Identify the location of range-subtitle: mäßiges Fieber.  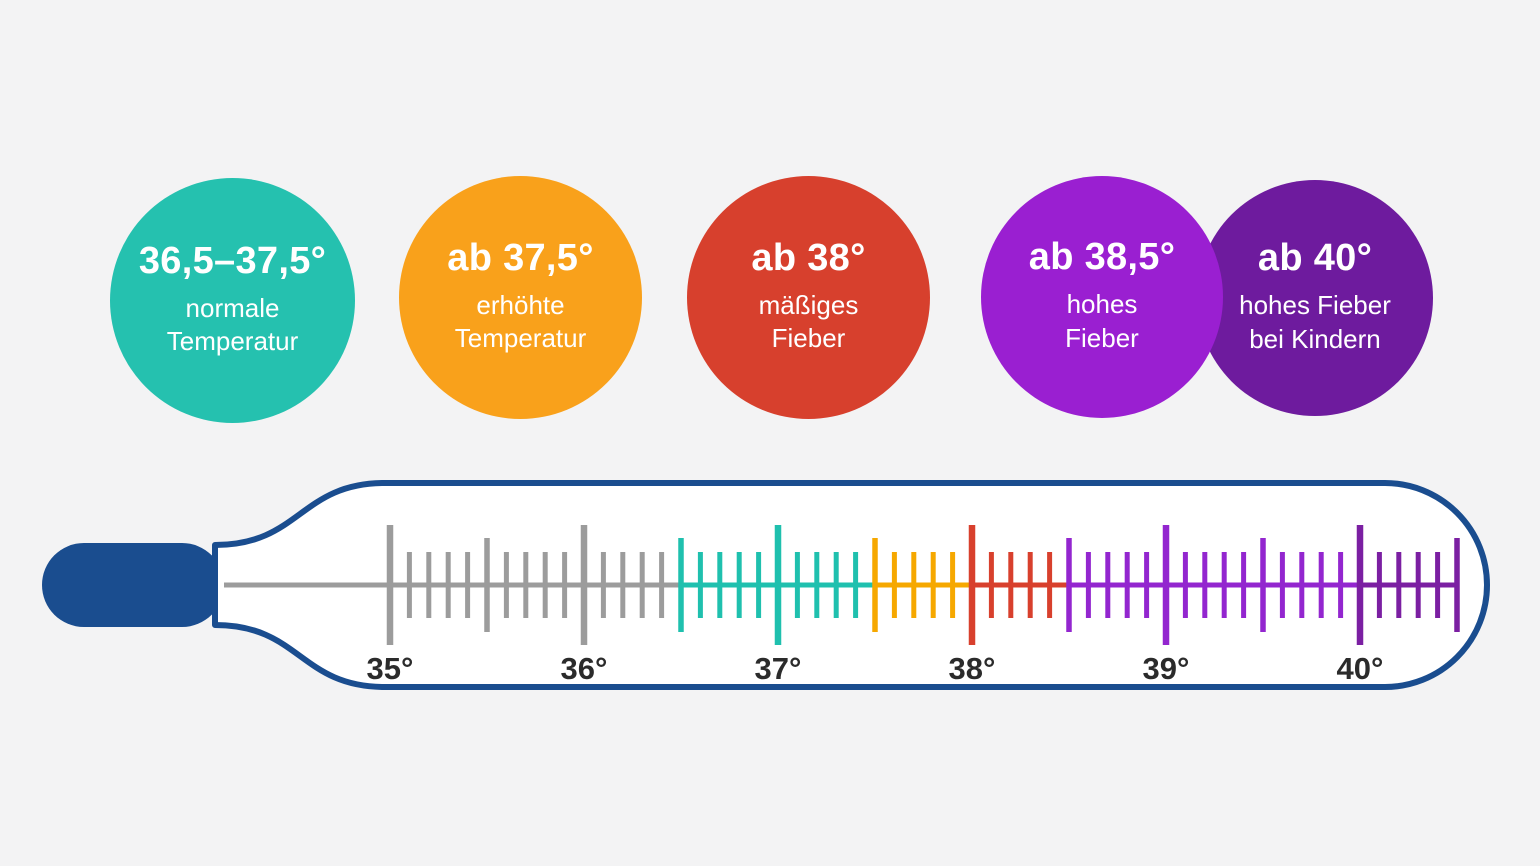
(808, 321).